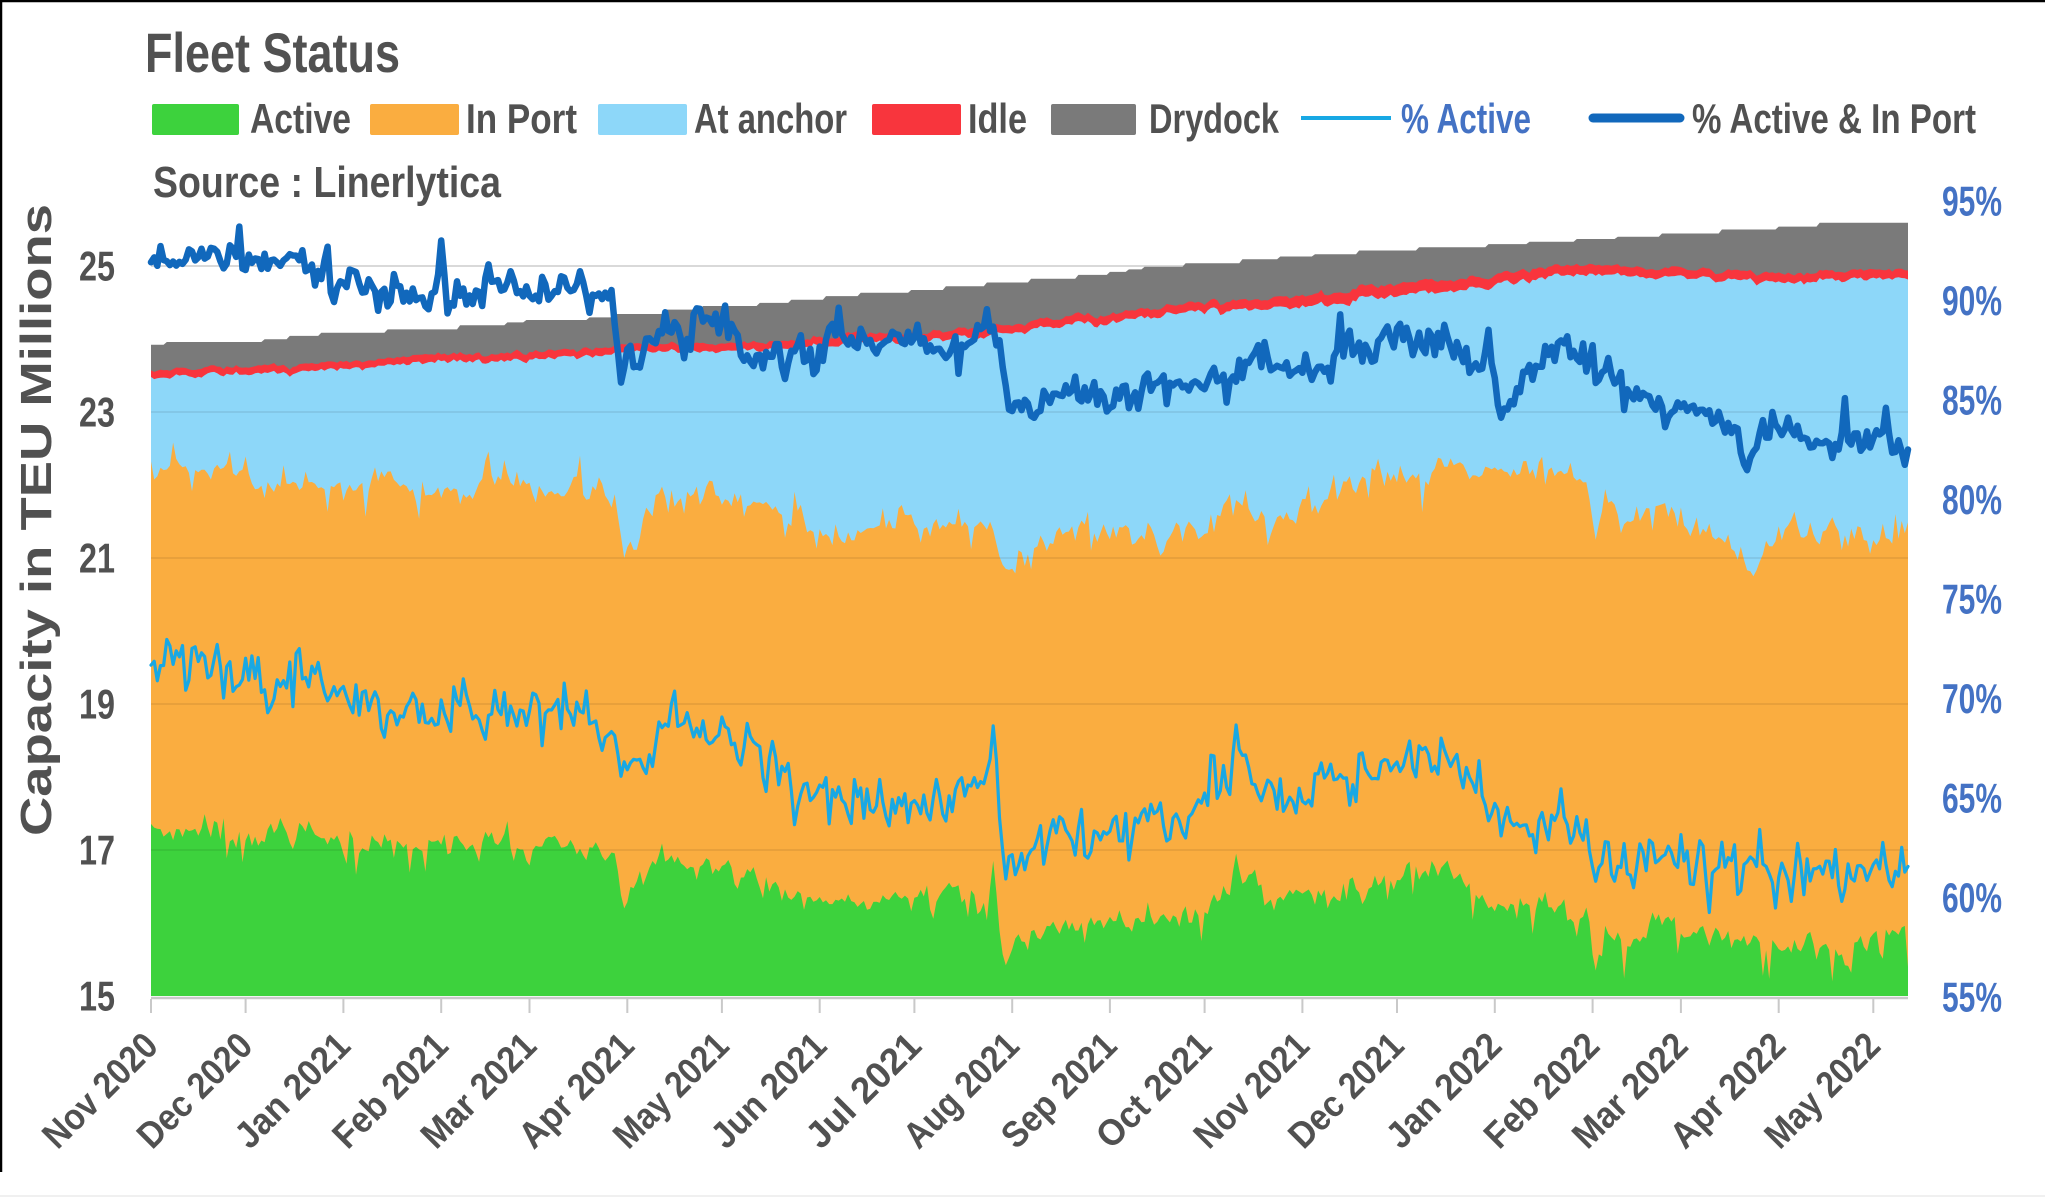 This screenshot has height=1197, width=2045. What do you see at coordinates (1972, 399) in the screenshot?
I see `svg-text: 85%` at bounding box center [1972, 399].